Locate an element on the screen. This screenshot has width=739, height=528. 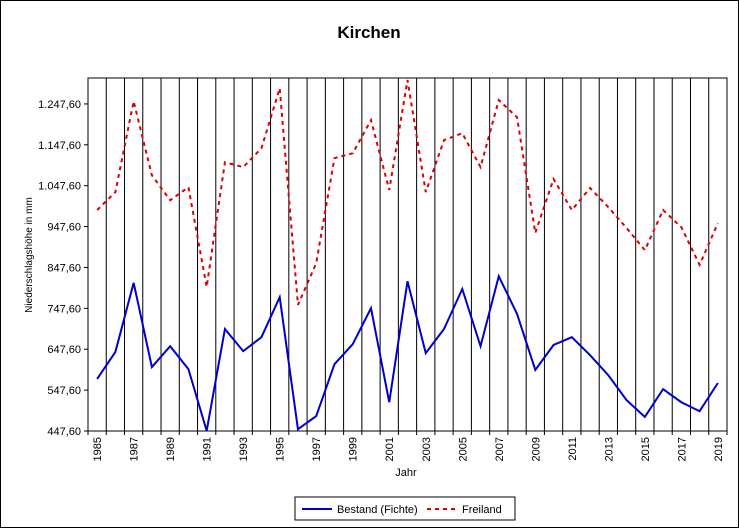
x-tick-label: 2015 is located at coordinates (646, 449).